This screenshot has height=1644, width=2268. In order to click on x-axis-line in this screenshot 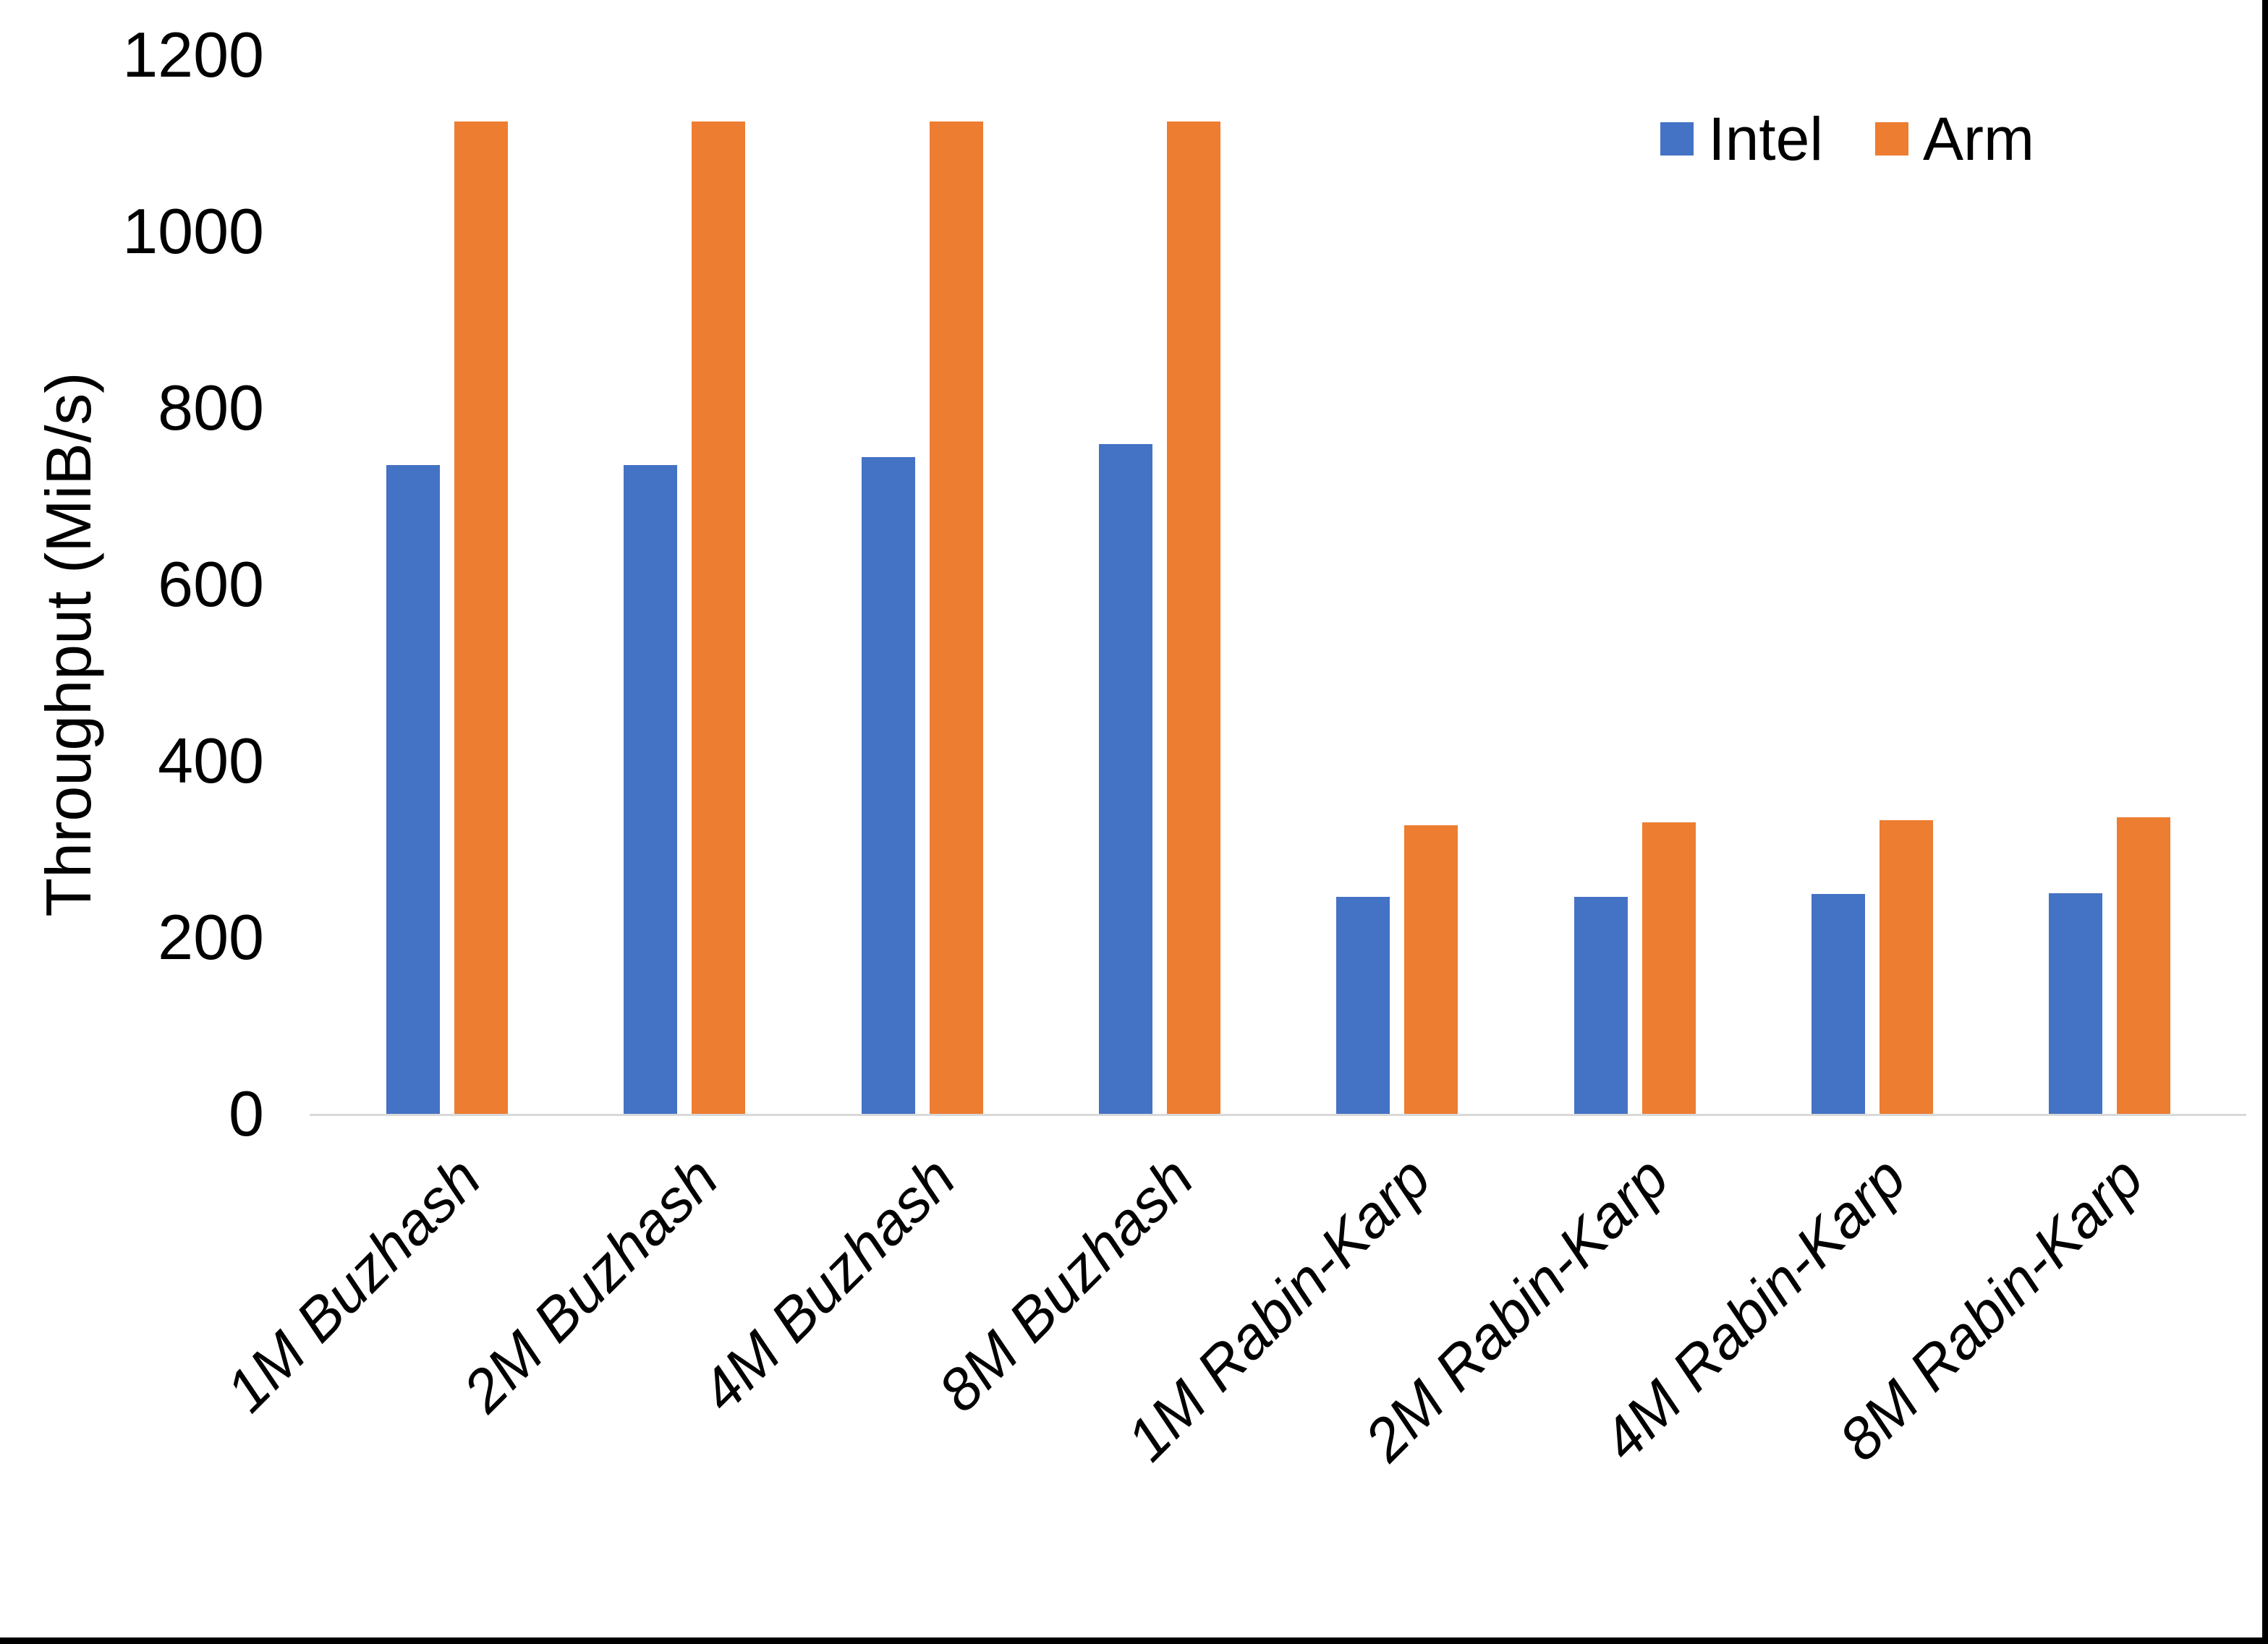, I will do `click(1278, 1115)`.